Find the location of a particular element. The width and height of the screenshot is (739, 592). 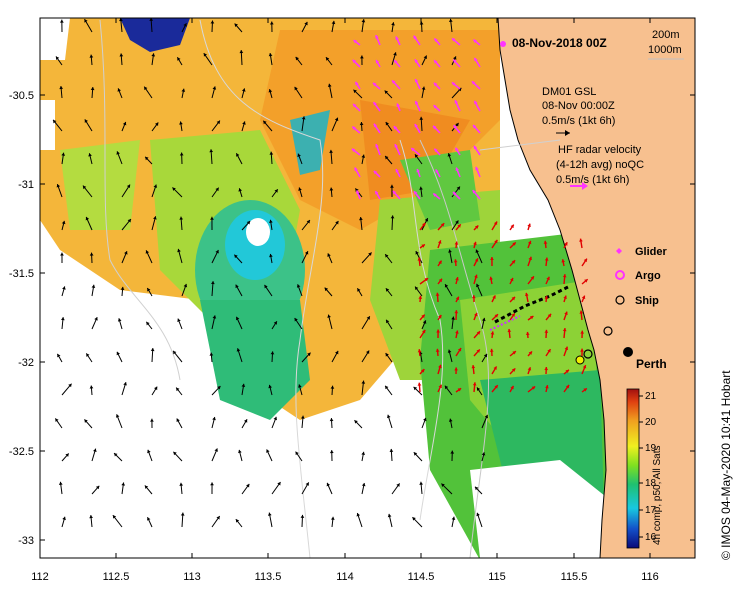

colorbar-tick-label: 20 is located at coordinates (651, 422).